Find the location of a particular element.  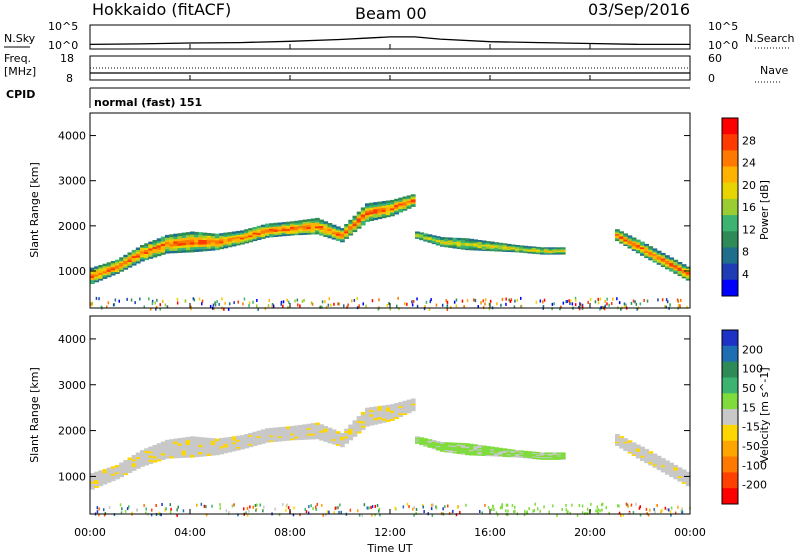

colorbar-tick-label: 24 is located at coordinates (749, 163).